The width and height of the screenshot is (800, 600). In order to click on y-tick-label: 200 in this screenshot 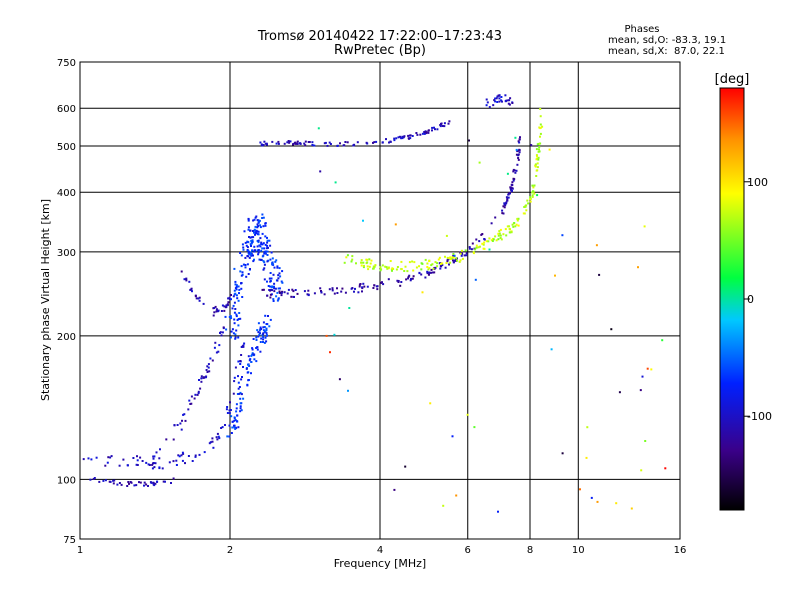, I will do `click(66, 337)`.